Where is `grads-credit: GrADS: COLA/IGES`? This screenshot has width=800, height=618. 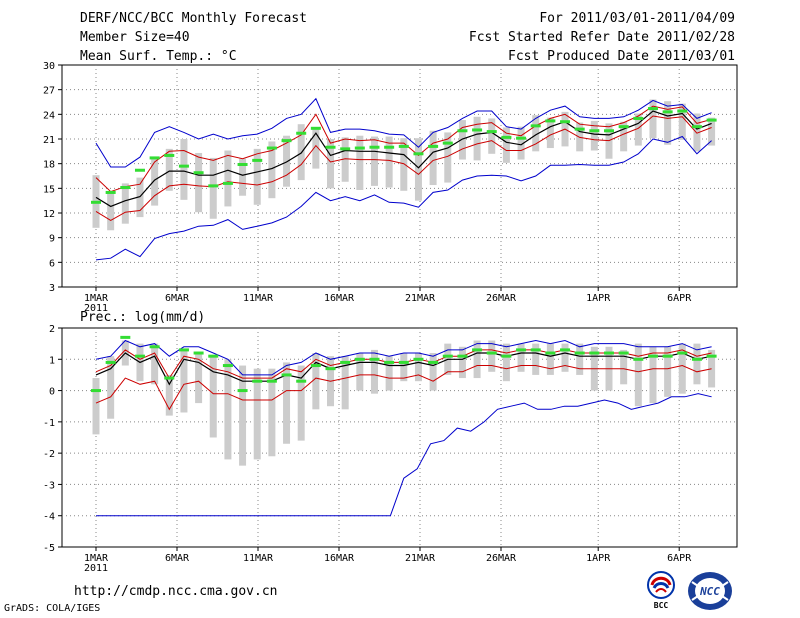
grads-credit: GrADS: COLA/IGES is located at coordinates (52, 608).